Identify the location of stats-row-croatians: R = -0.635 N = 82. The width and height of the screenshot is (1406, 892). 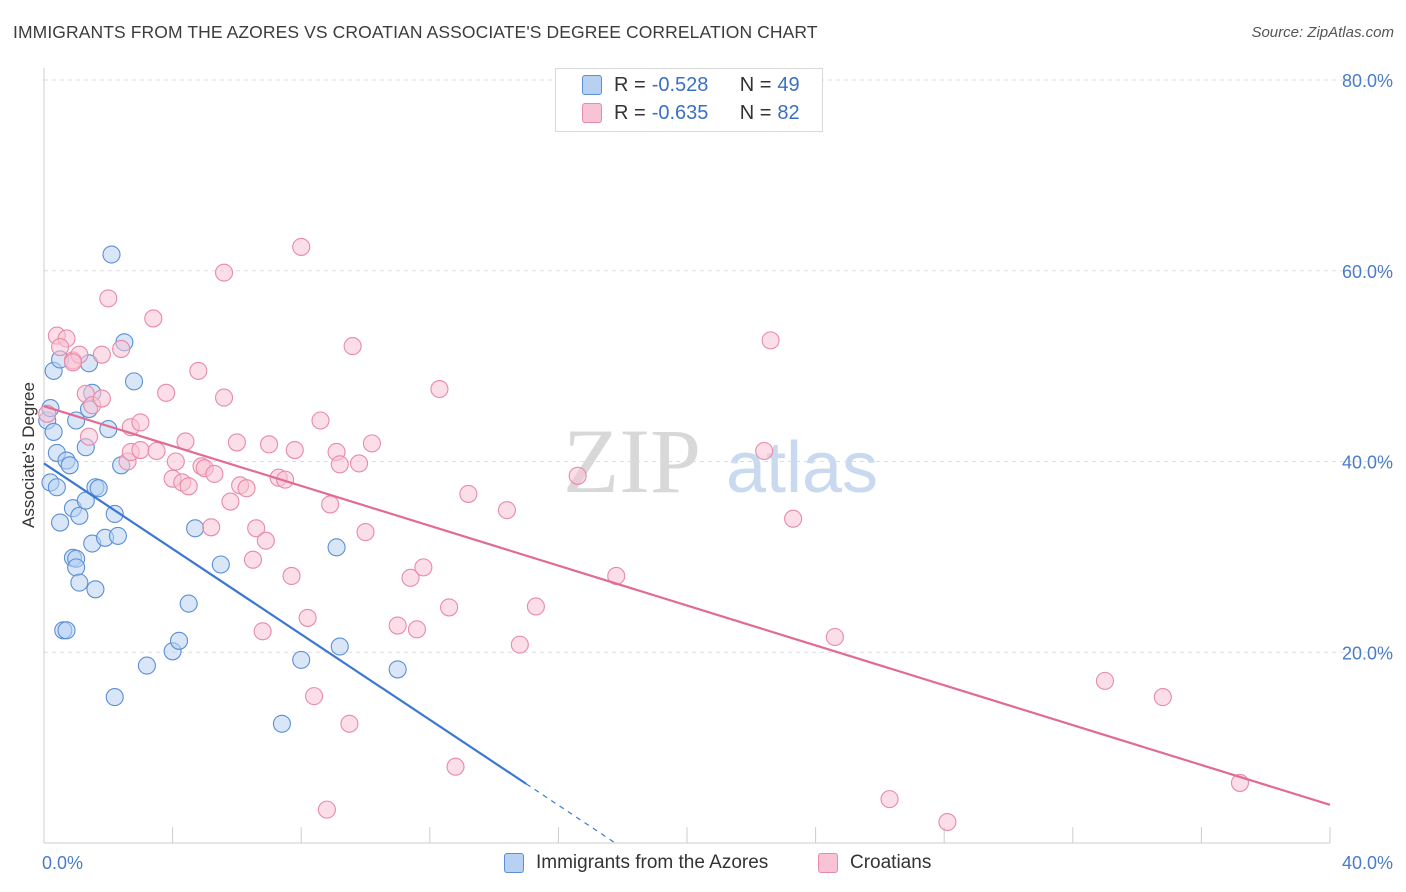
(691, 113).